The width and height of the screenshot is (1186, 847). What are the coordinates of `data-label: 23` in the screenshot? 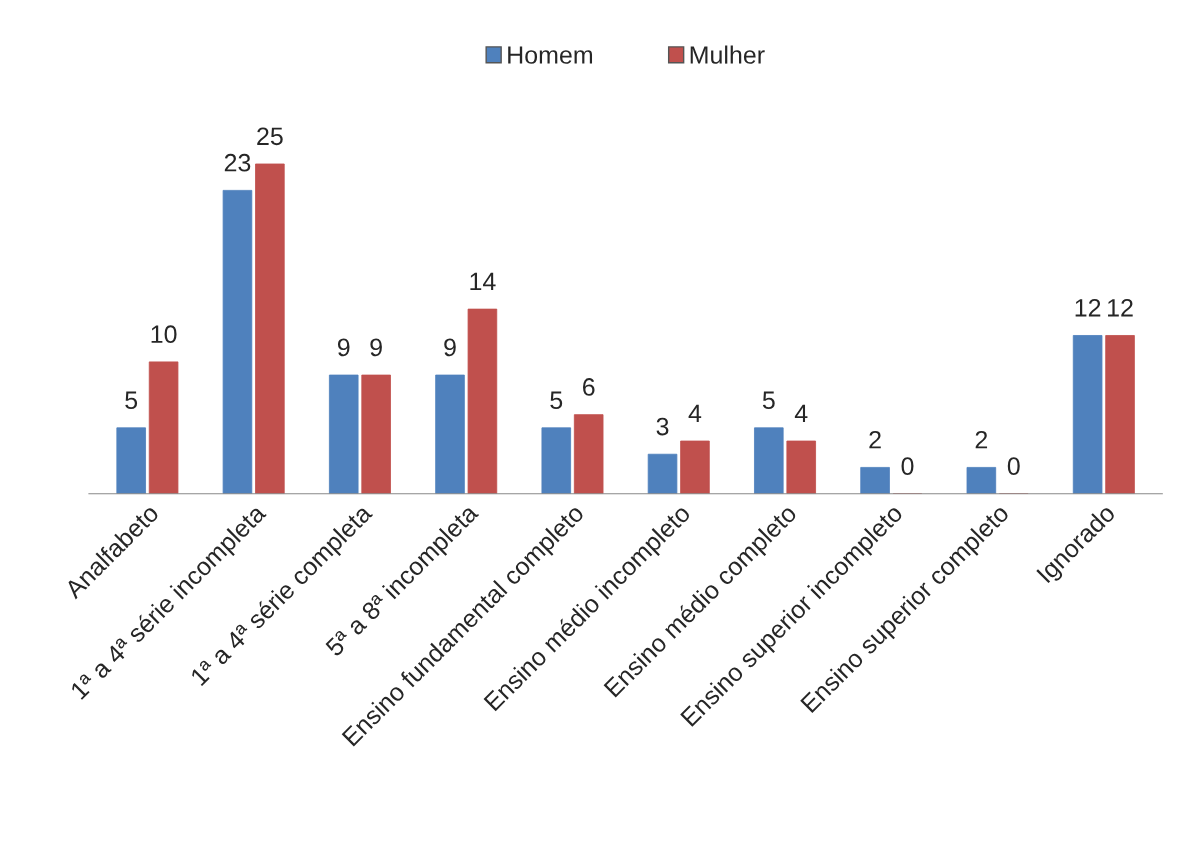 It's located at (237, 162).